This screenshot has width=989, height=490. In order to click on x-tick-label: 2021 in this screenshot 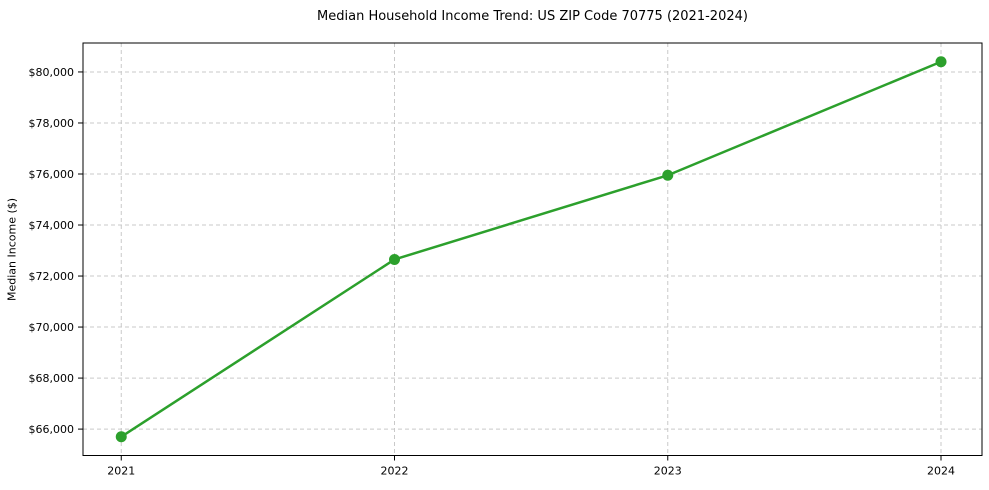, I will do `click(121, 471)`.